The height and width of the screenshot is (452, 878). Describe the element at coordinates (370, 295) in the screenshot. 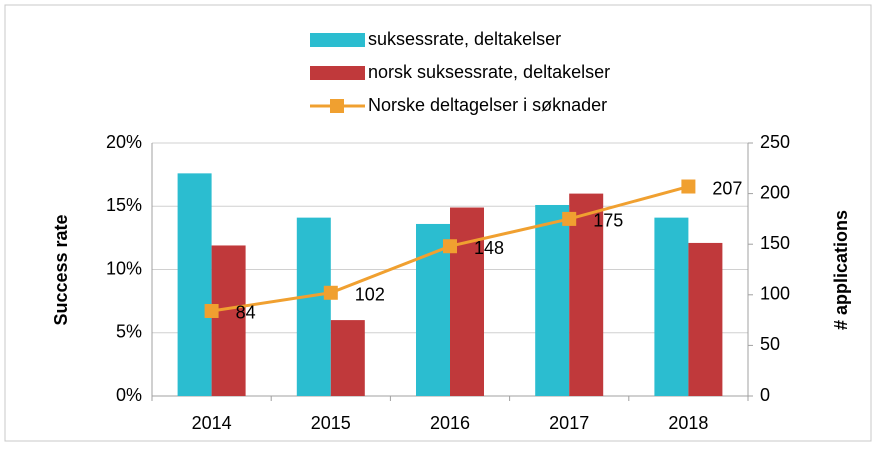

I see `data-label: 102` at that location.